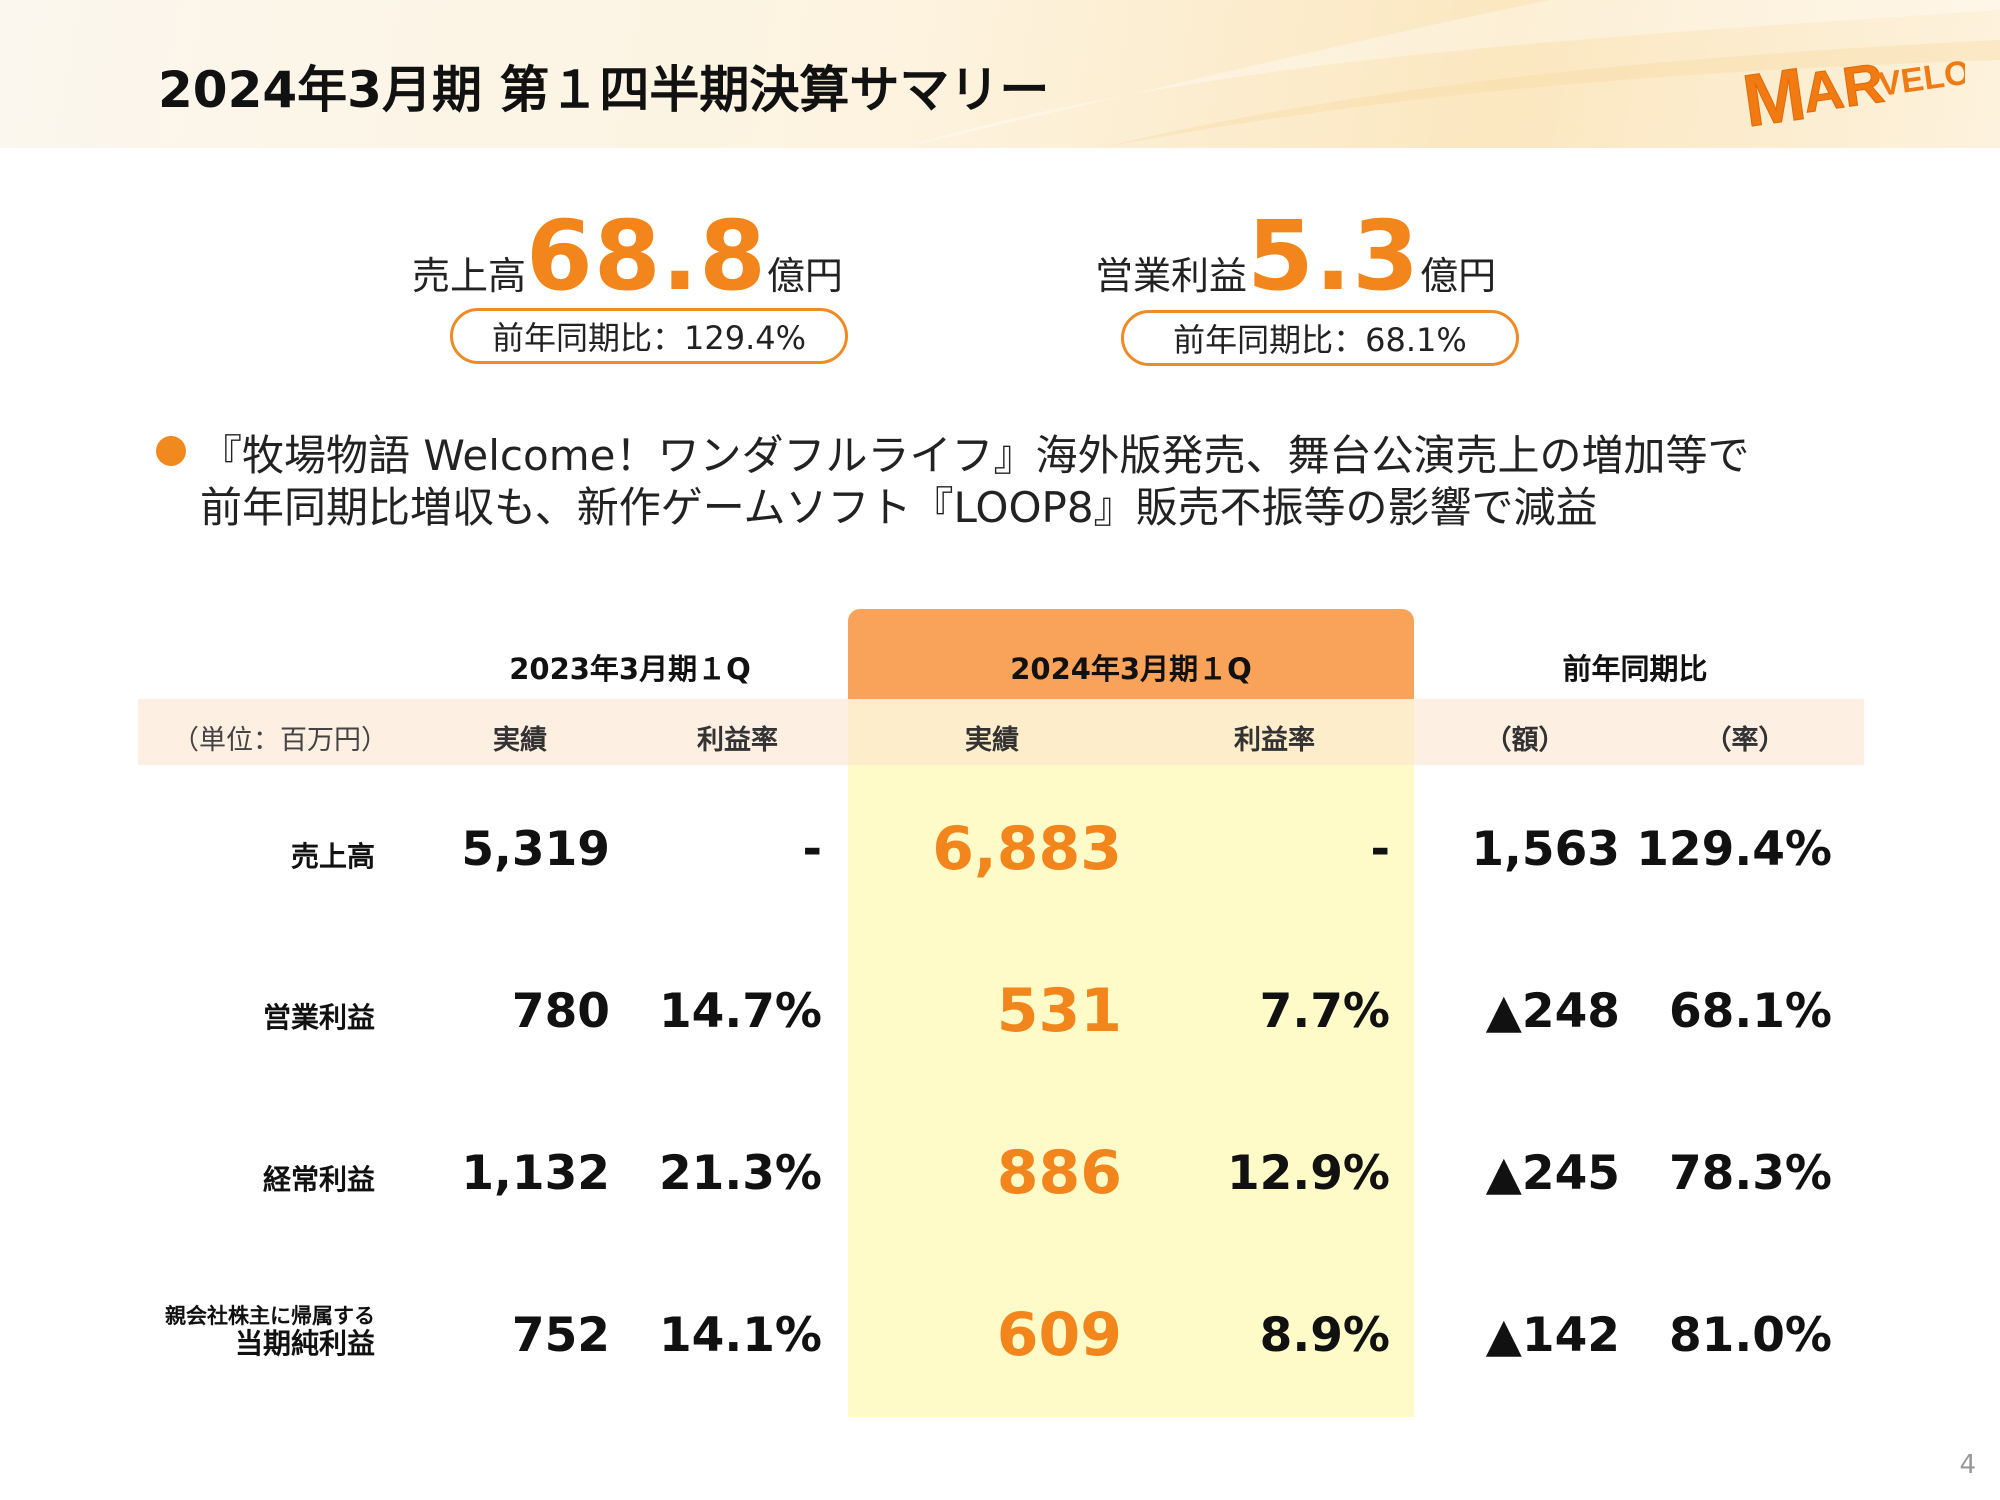  What do you see at coordinates (1380, 849) in the screenshot?
I see `cell-sales-curr-margin: -` at bounding box center [1380, 849].